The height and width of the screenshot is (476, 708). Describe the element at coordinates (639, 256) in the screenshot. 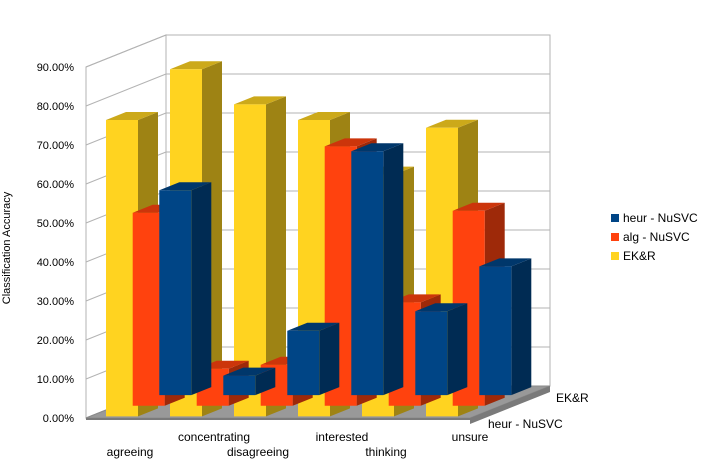

I see `legend-label-2: EK&R` at that location.